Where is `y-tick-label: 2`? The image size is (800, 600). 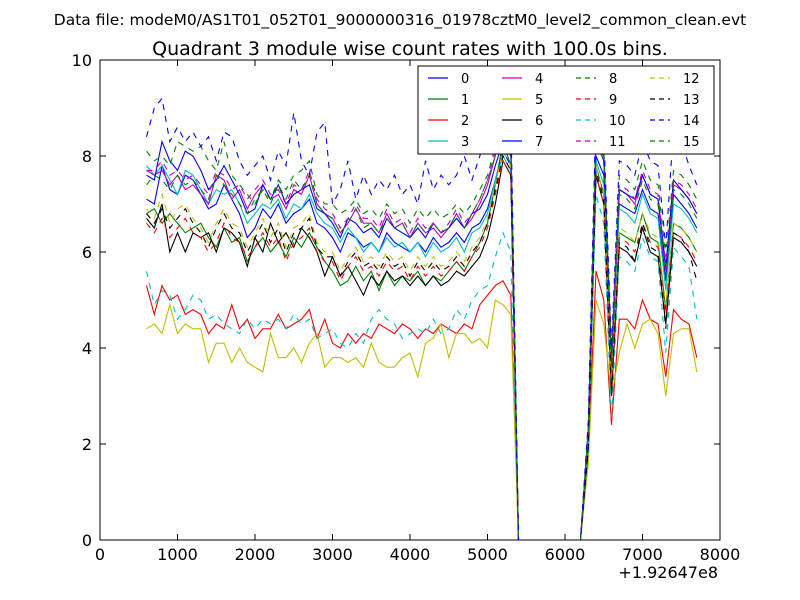 y-tick-label: 2 is located at coordinates (87, 444).